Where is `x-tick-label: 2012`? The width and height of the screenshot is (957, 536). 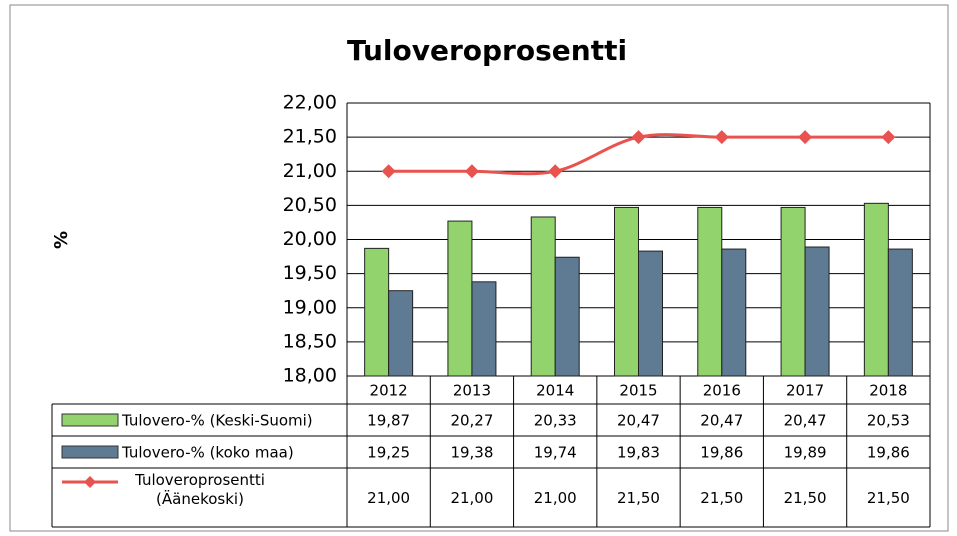
x-tick-label: 2012 is located at coordinates (389, 391).